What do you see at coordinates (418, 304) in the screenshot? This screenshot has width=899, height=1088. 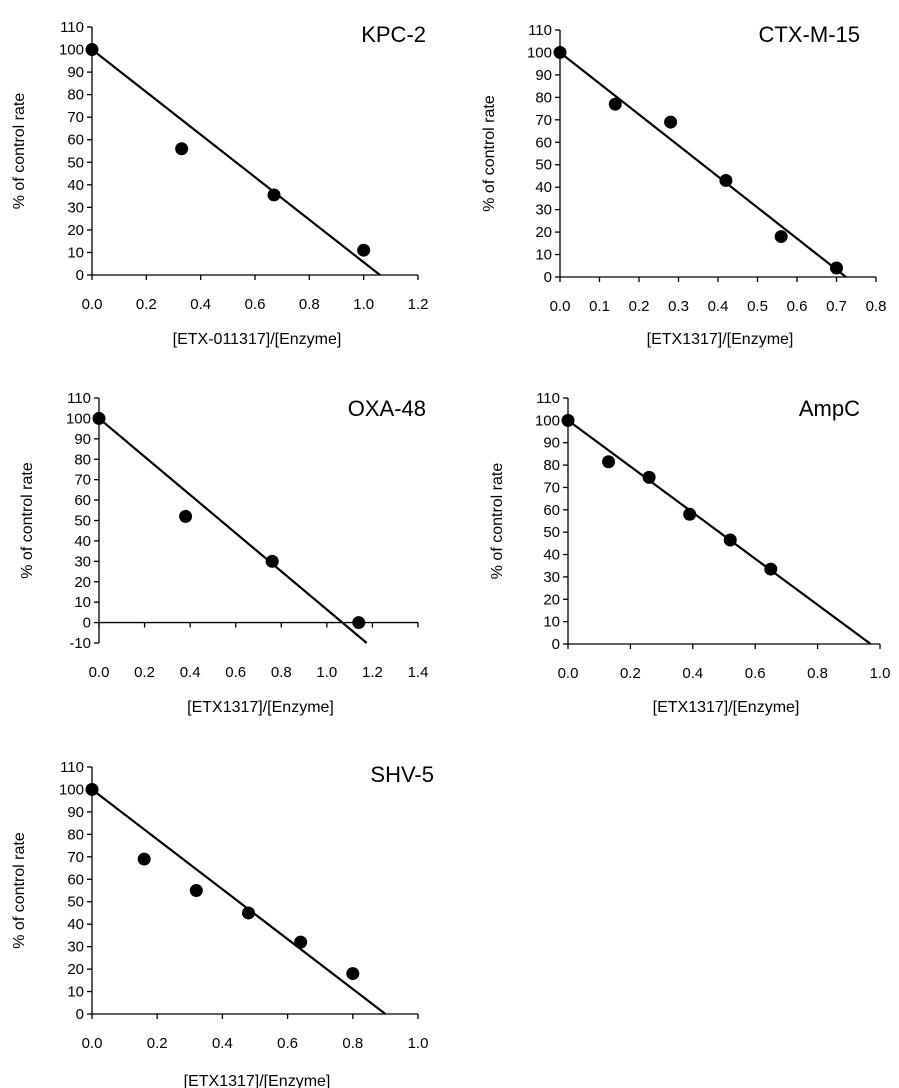 I see `x-tick-label: 1.2` at bounding box center [418, 304].